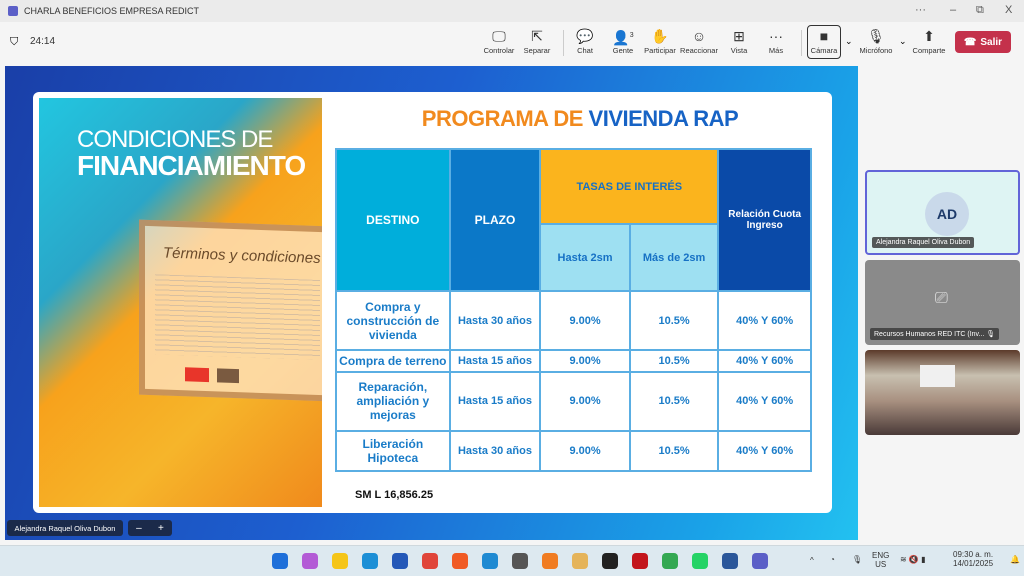  Describe the element at coordinates (776, 36) in the screenshot. I see `ellipsis-icon: ···` at that location.